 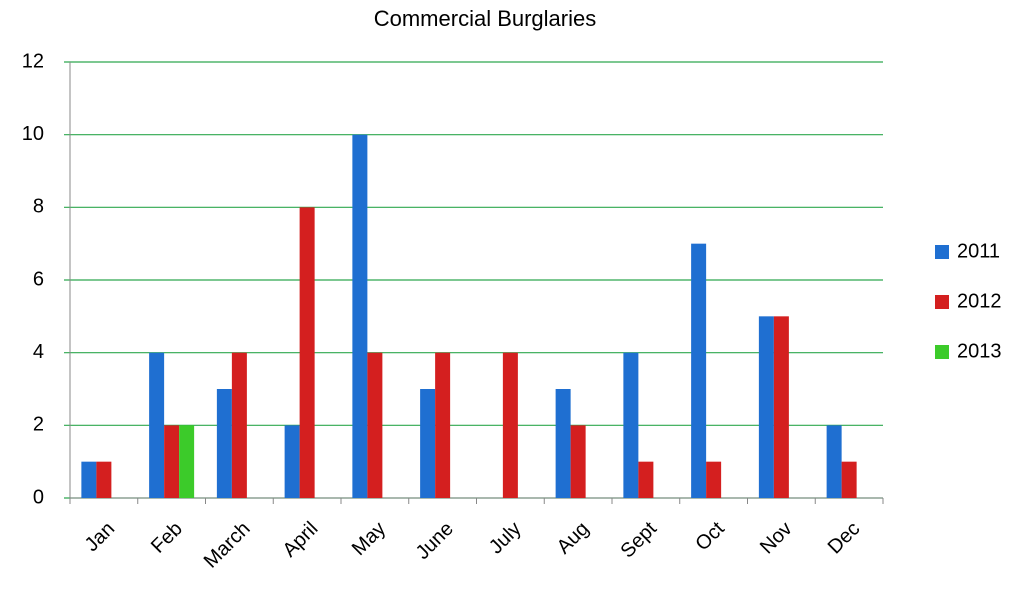 What do you see at coordinates (38, 279) in the screenshot?
I see `y-tick-label: 6` at bounding box center [38, 279].